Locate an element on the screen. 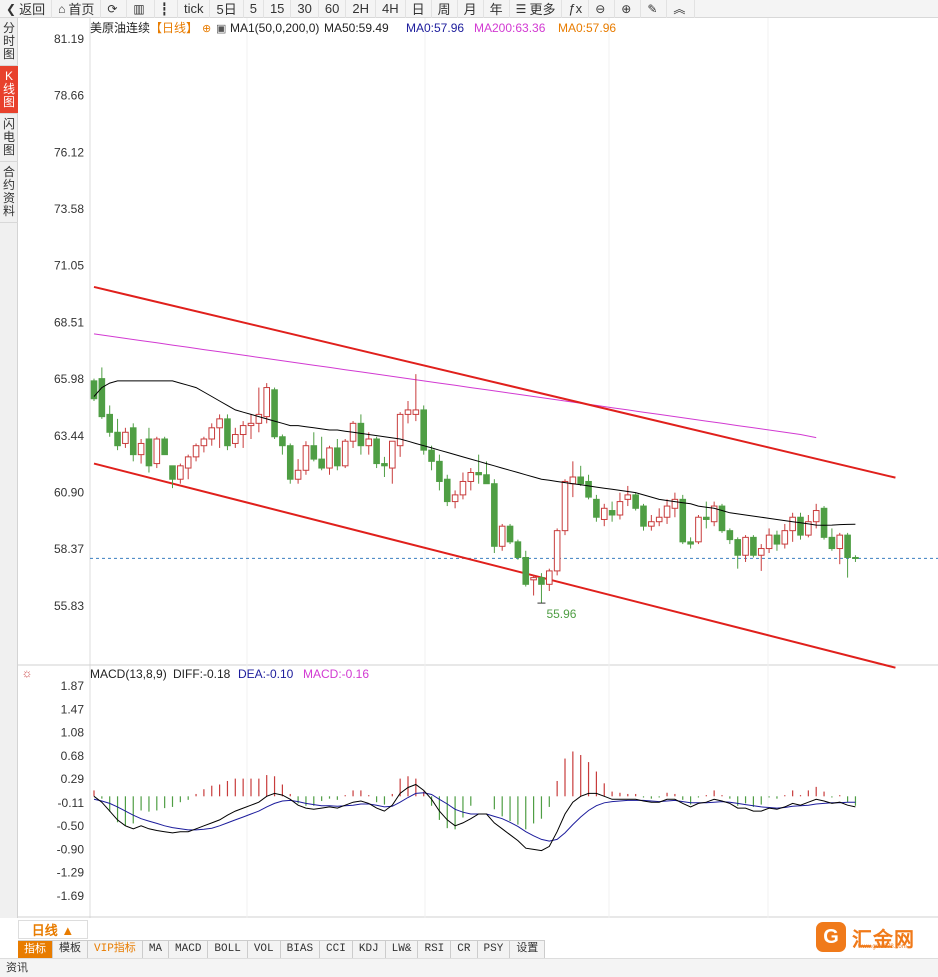 Image resolution: width=938 pixels, height=977 pixels. indicator-tab-14: 设置 is located at coordinates (528, 949).